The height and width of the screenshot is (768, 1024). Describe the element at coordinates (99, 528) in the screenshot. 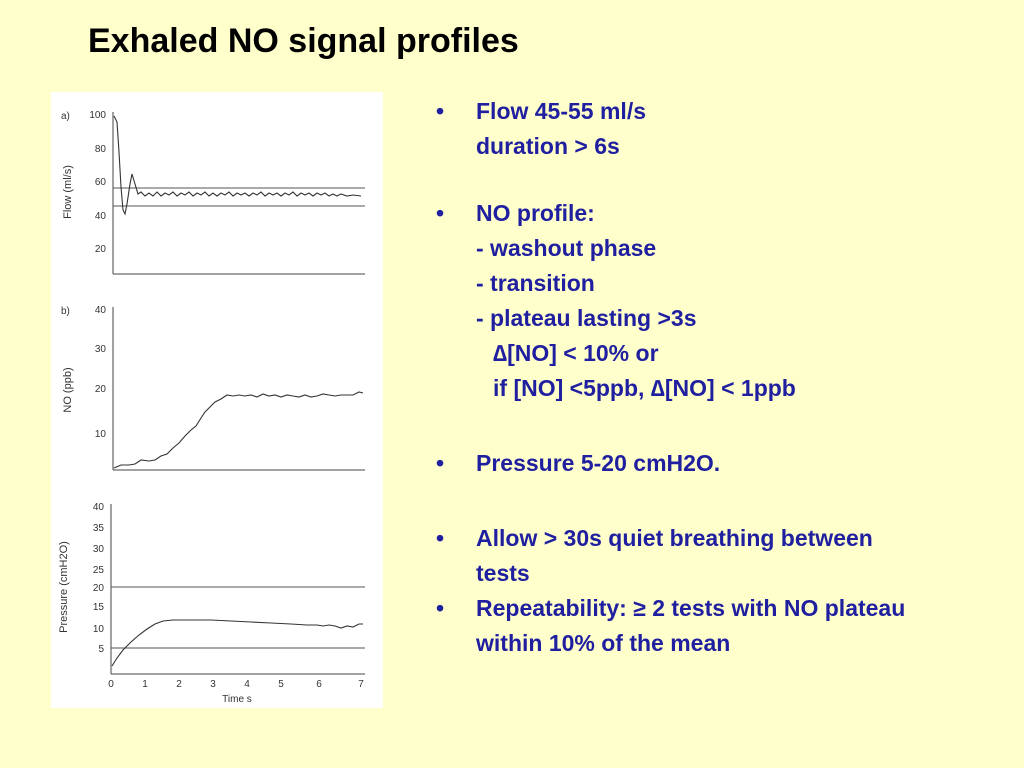

I see `pressure-ytick-35: 35` at that location.